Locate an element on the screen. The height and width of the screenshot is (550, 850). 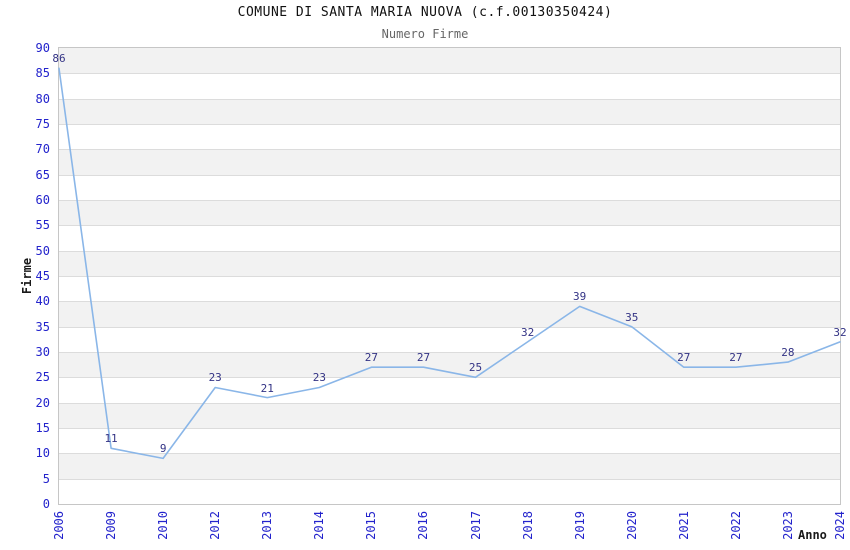
x-tick-label: 2009 is located at coordinates (111, 525).